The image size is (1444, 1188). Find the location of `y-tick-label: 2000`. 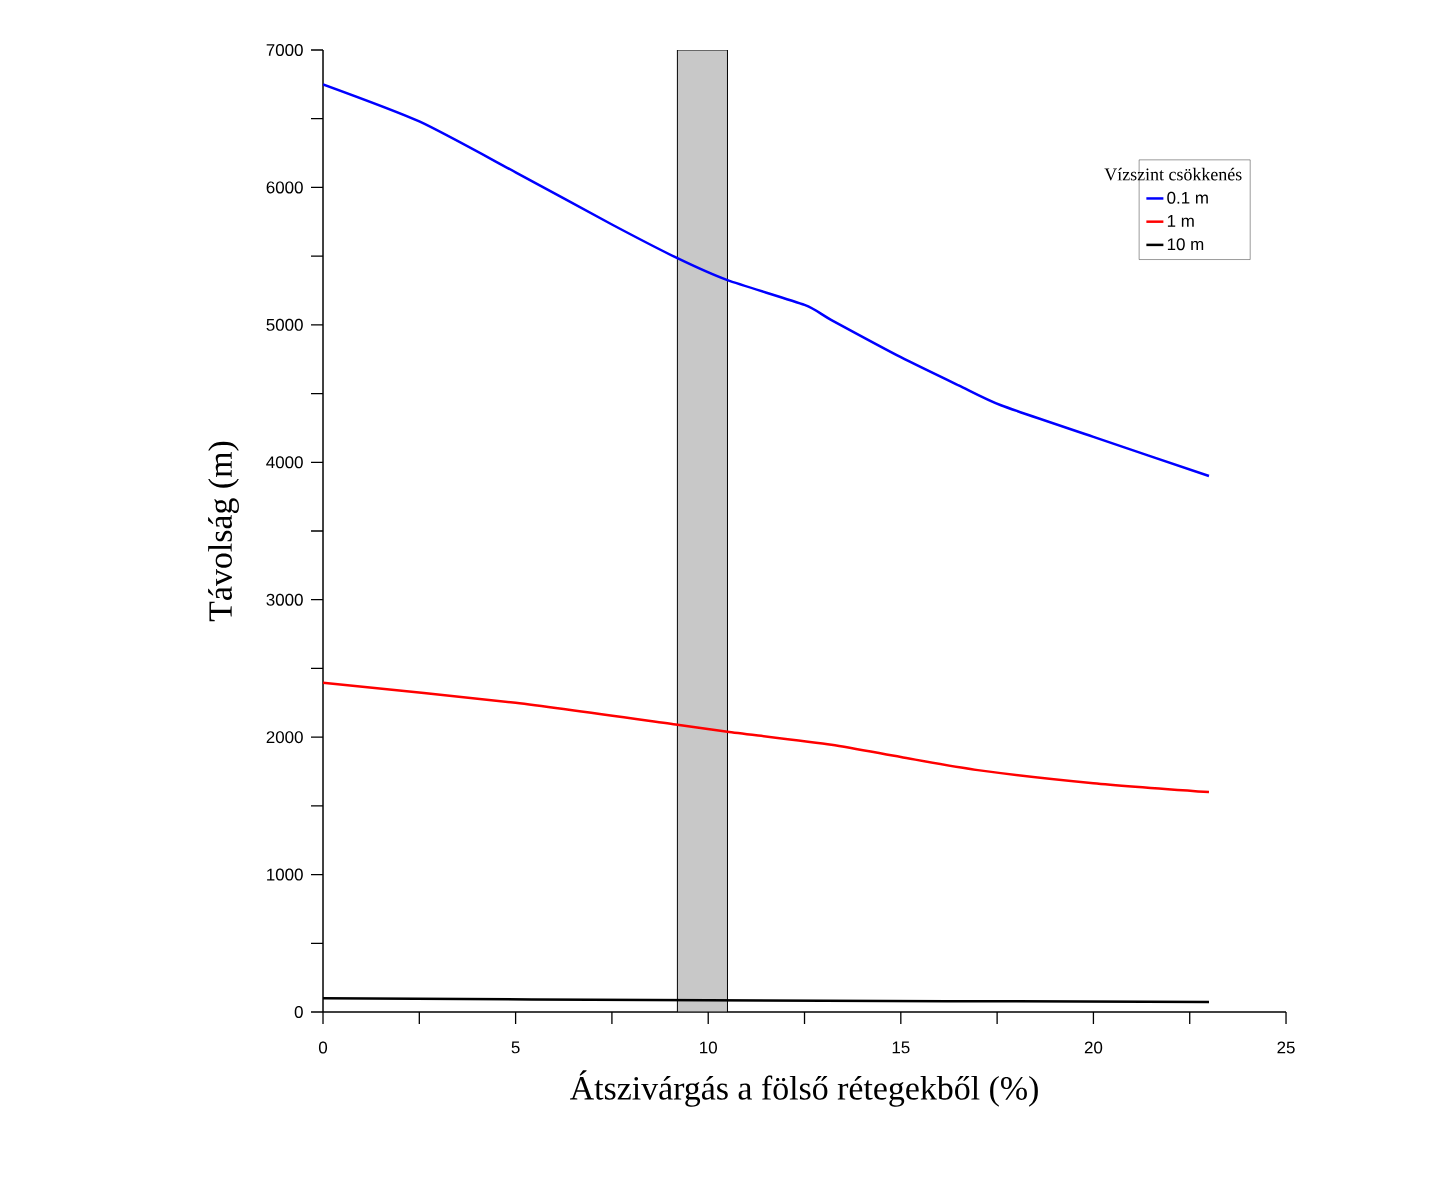

y-tick-label: 2000 is located at coordinates (284, 737).